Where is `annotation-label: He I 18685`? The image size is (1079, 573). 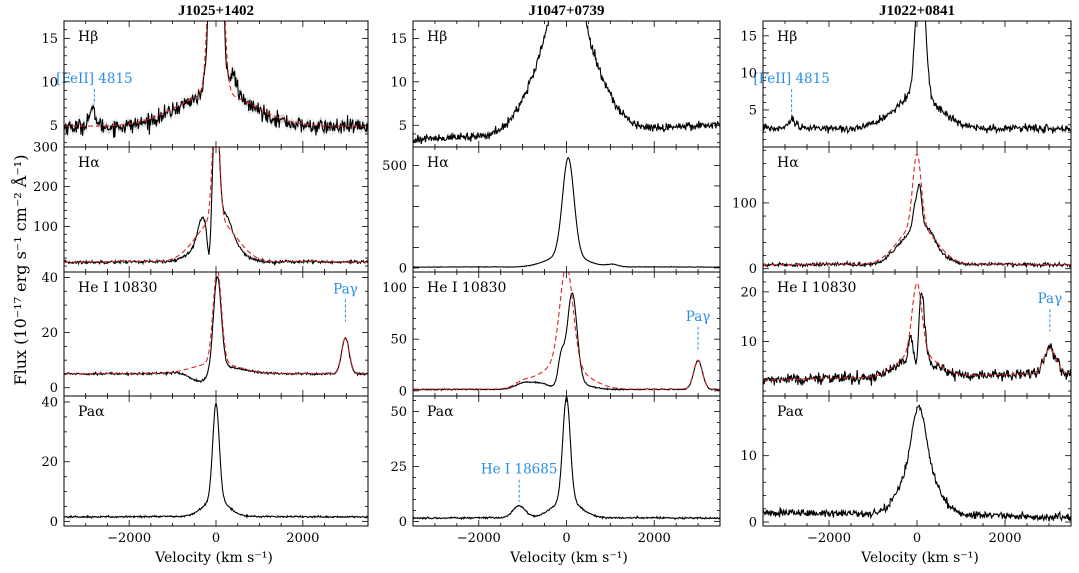
annotation-label: He I 18685 is located at coordinates (519, 470).